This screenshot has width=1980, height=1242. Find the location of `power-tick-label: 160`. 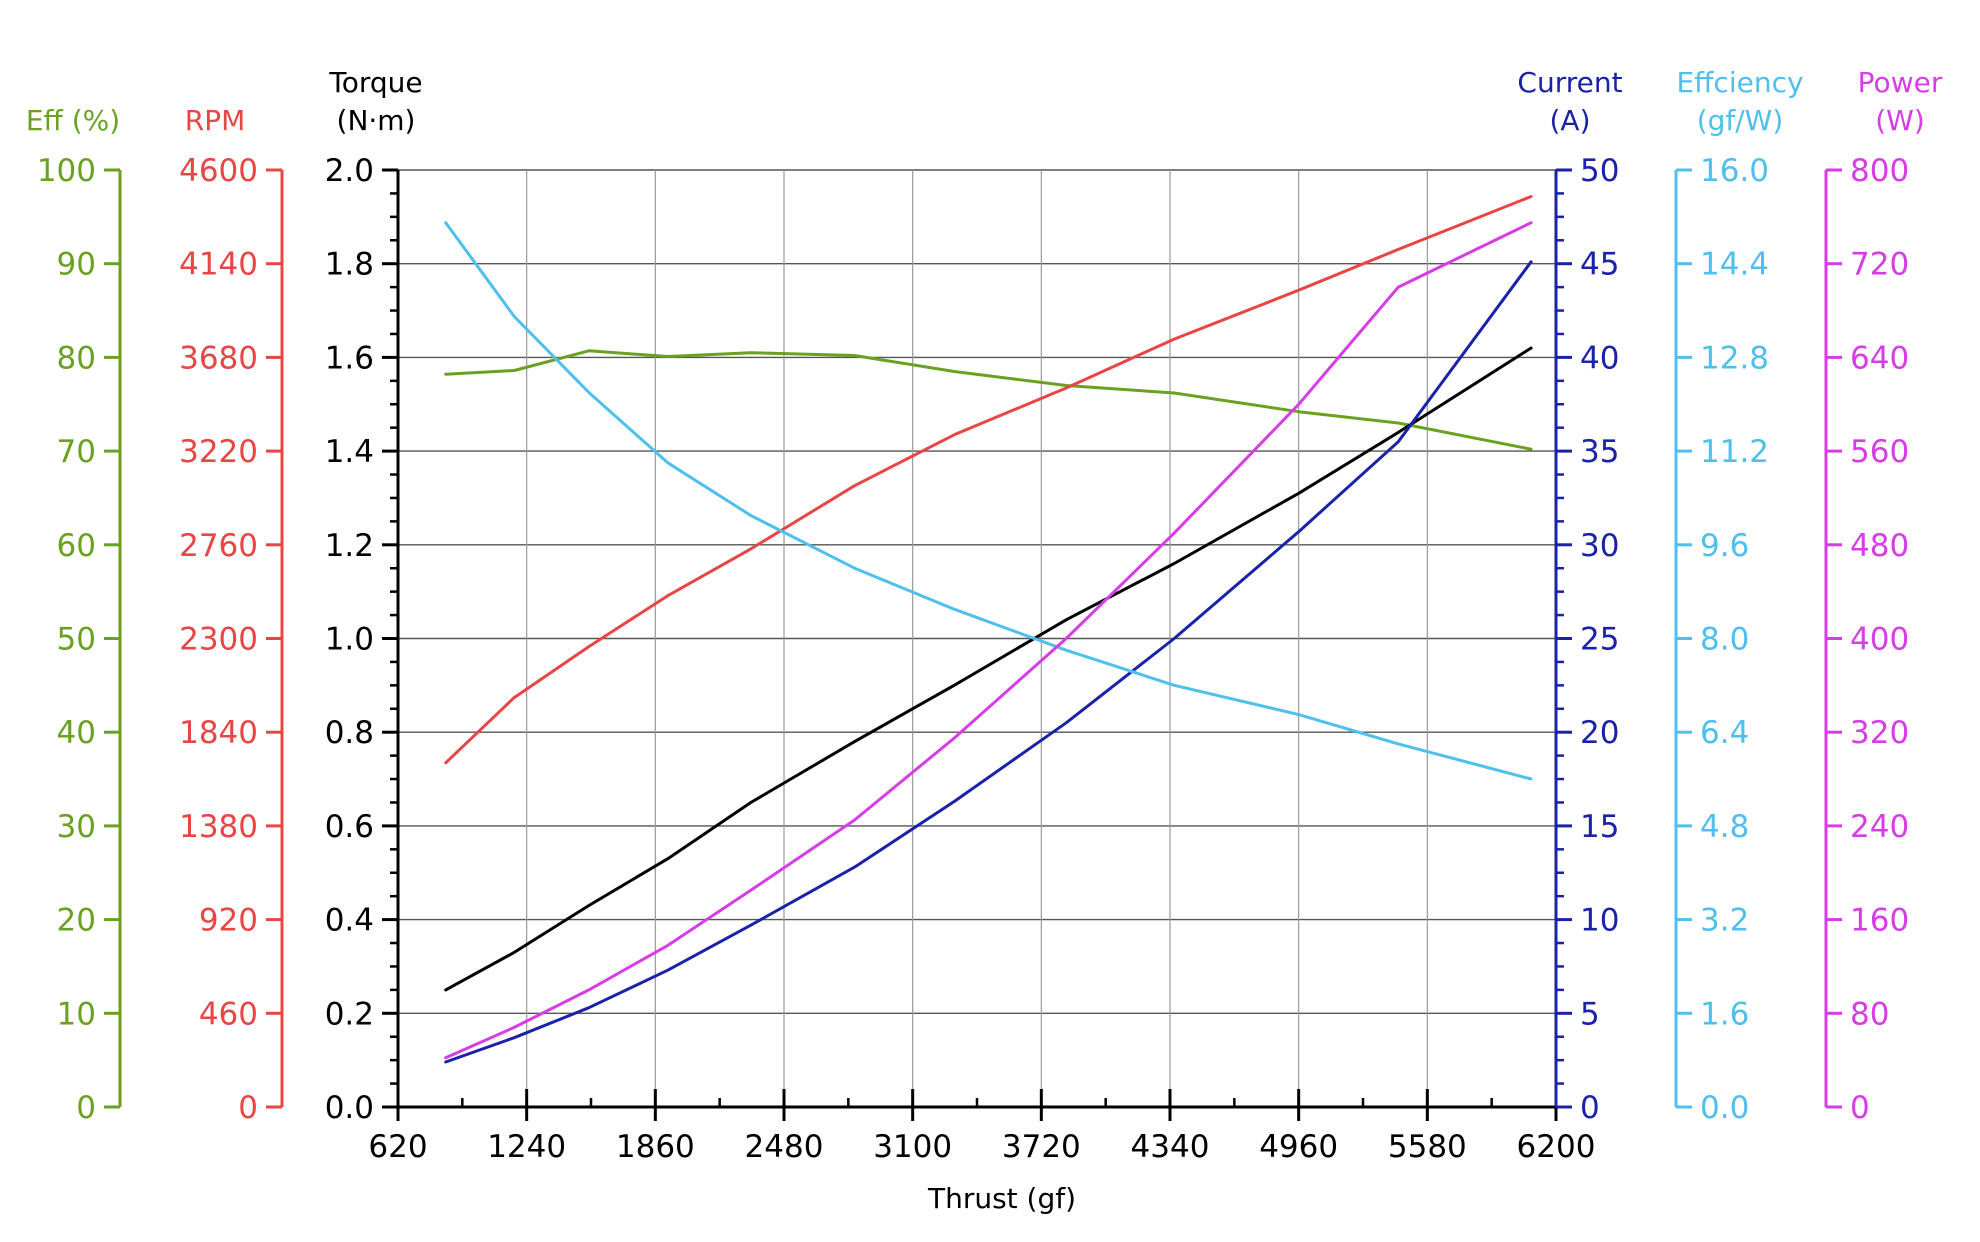

power-tick-label: 160 is located at coordinates (1879, 921).